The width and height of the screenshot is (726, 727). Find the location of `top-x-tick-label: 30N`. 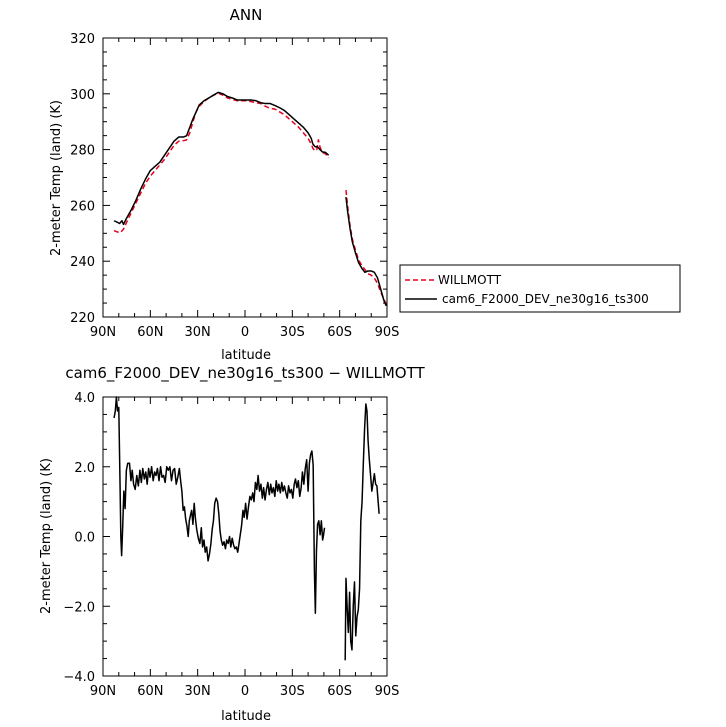

top-x-tick-label: 30N is located at coordinates (198, 332).